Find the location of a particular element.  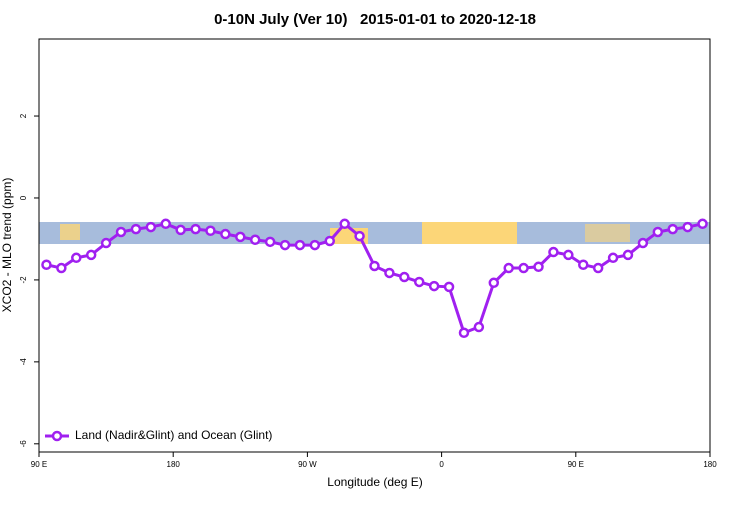

y-tick-label: -2 is located at coordinates (23, 280).